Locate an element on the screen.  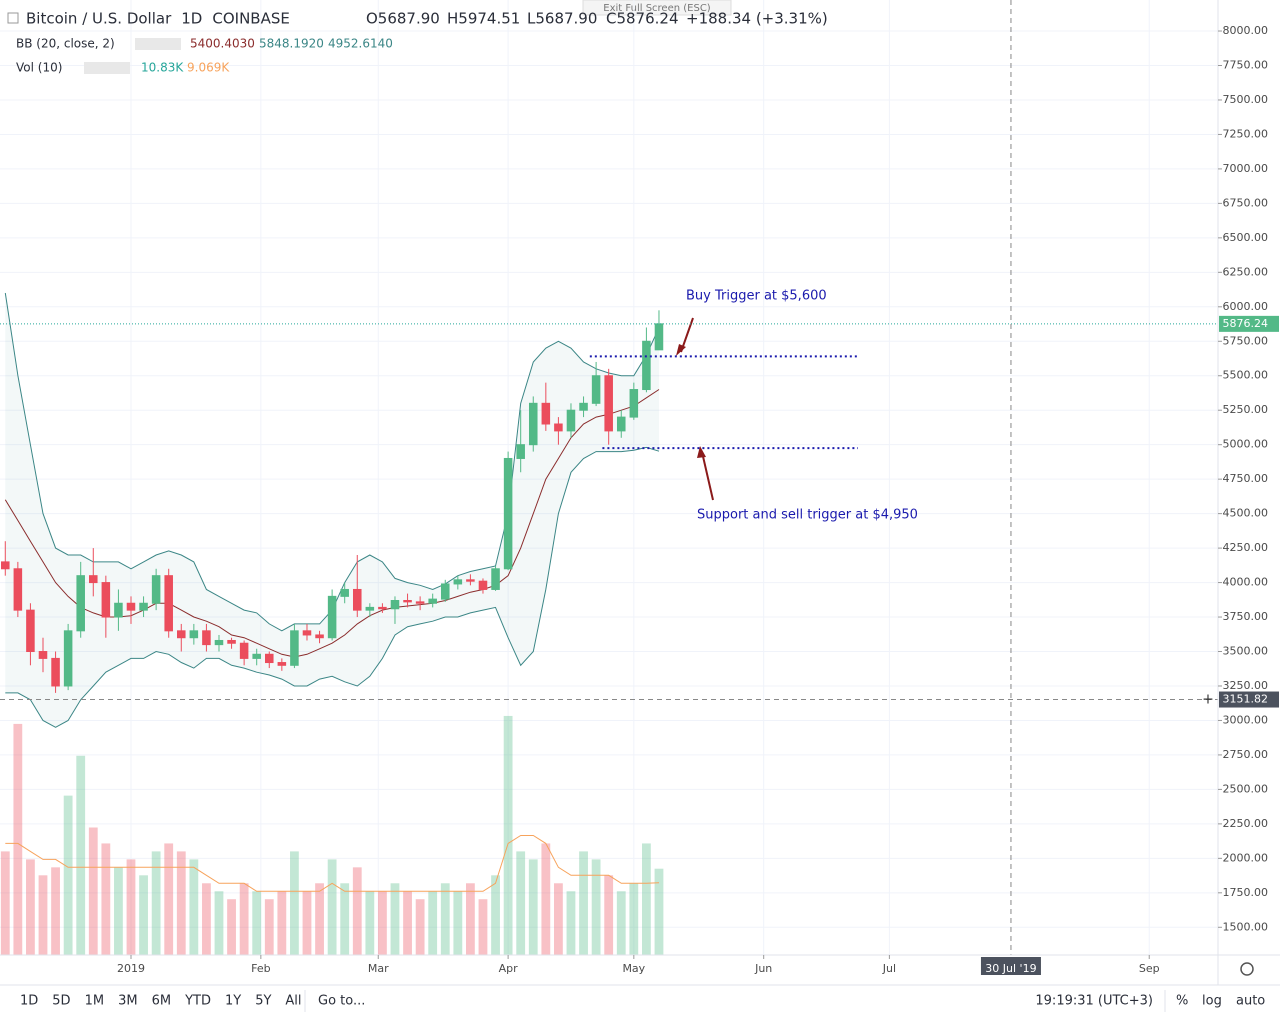
bb-label: BB (20, close, 2) is located at coordinates (65, 44).